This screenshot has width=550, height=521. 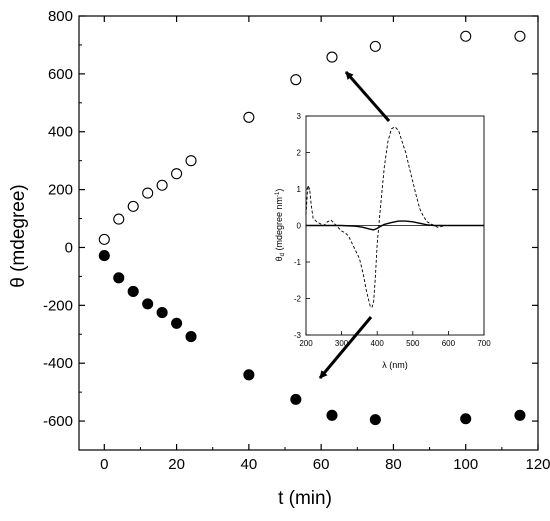 What do you see at coordinates (299, 153) in the screenshot?
I see `inset-y-tick-label: 2` at bounding box center [299, 153].